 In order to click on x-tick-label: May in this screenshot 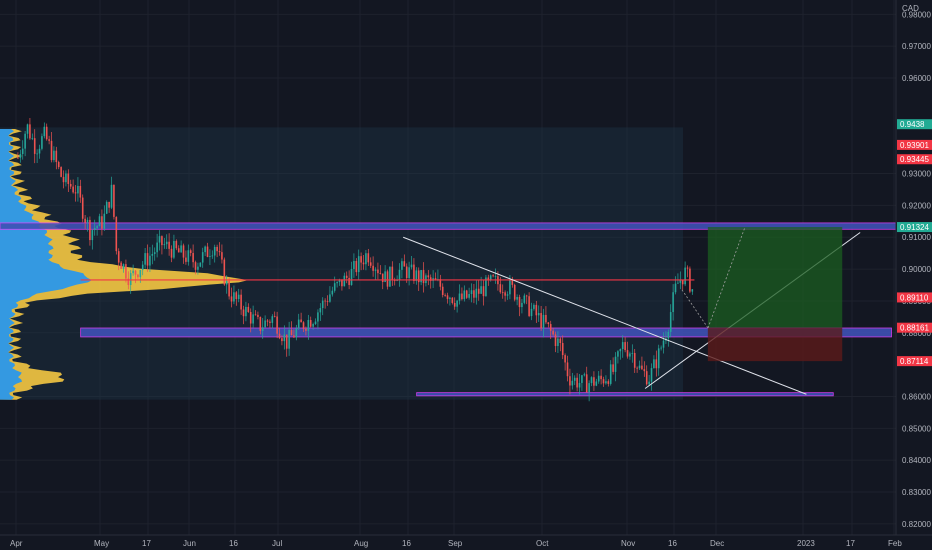, I will do `click(101, 543)`.